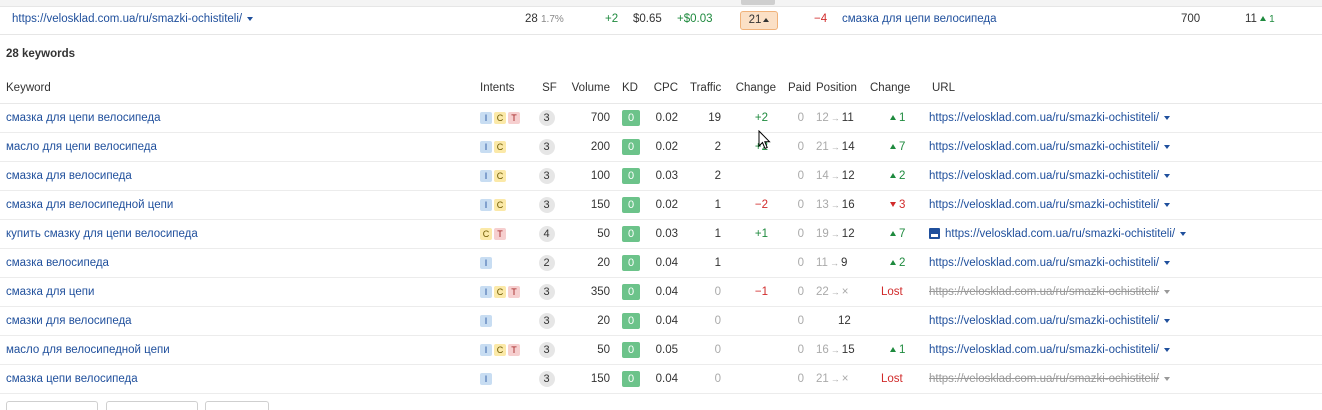  What do you see at coordinates (237, 234) in the screenshot?
I see `keyword-cell: купить смазку для цепи велосипеда` at bounding box center [237, 234].